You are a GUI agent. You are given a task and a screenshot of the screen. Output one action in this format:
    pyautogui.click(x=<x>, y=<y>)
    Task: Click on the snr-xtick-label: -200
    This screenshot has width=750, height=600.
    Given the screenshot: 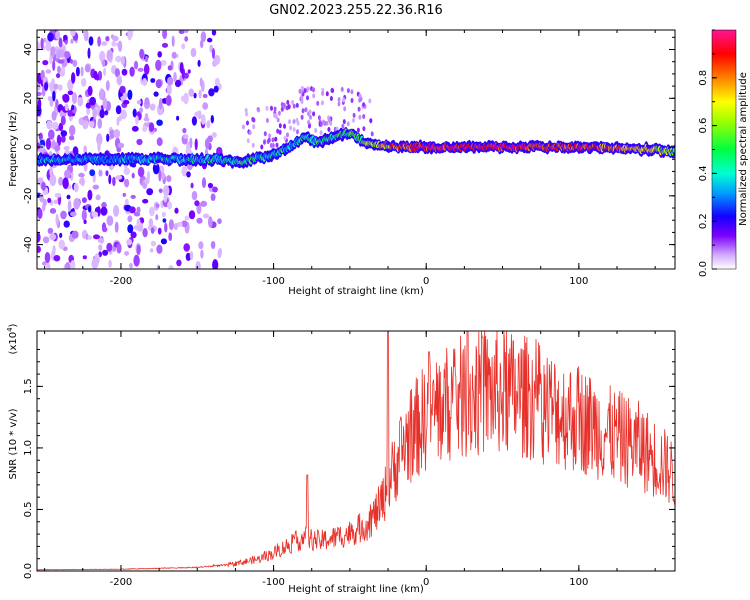 What is the action you would take?
    pyautogui.click(x=121, y=582)
    